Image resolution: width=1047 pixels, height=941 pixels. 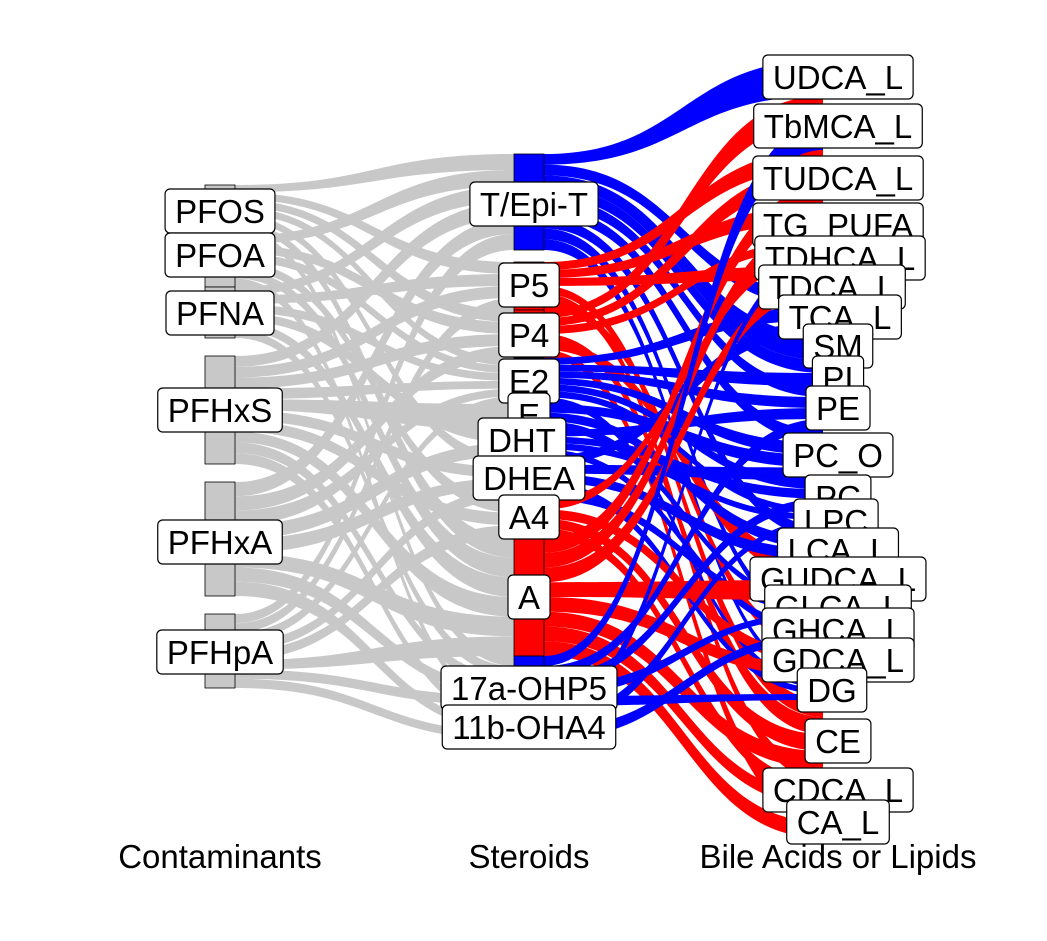 I want to click on flow-pfna-to-17a-ohp5, so click(x=374, y=502).